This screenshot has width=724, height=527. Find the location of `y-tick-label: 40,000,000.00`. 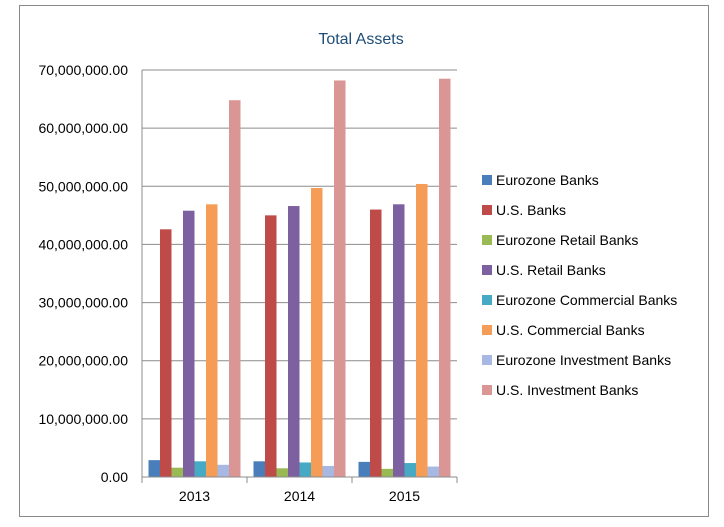

y-tick-label: 40,000,000.00 is located at coordinates (83, 244).